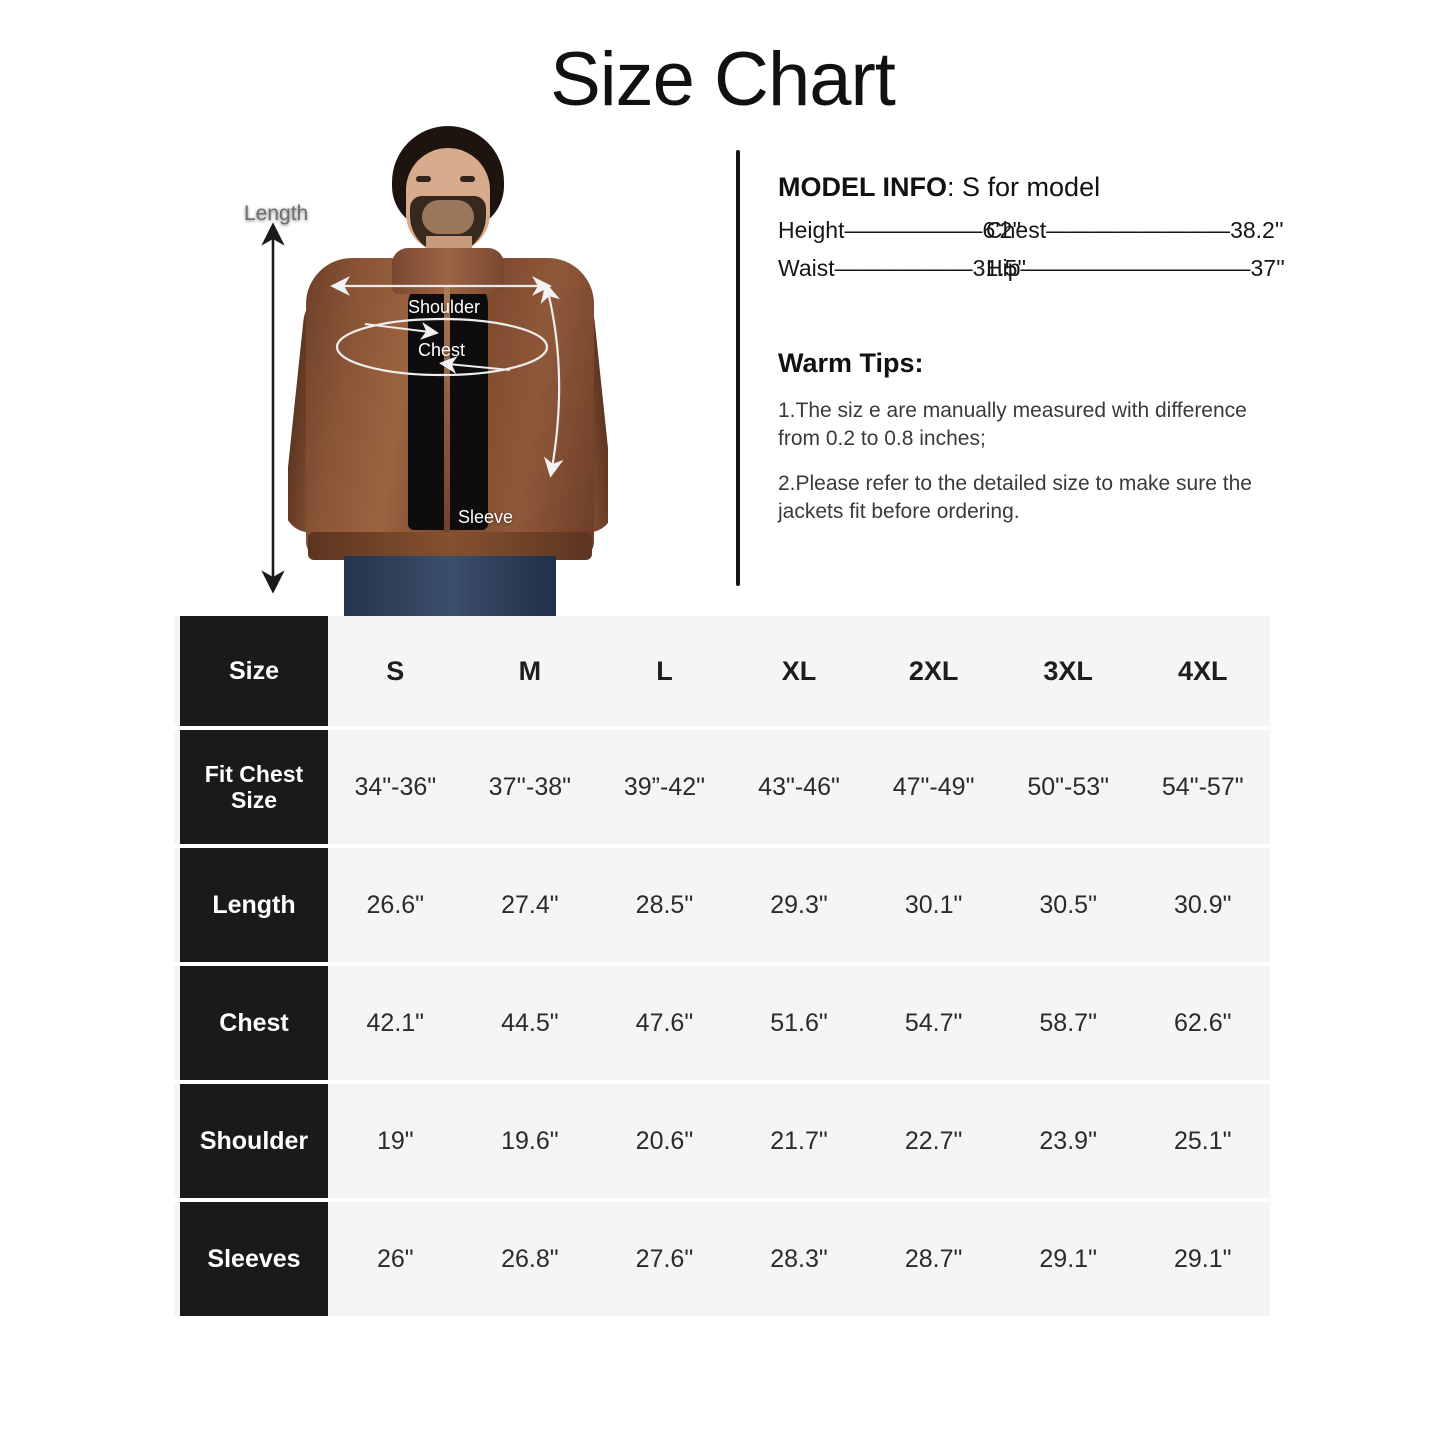  What do you see at coordinates (395, 904) in the screenshot?
I see `cell-length-s: 26.6"` at bounding box center [395, 904].